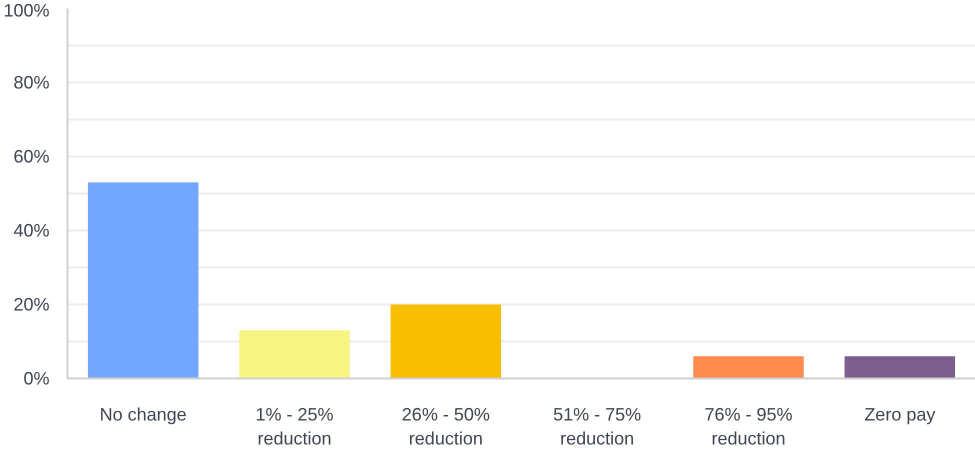  Describe the element at coordinates (31, 156) in the screenshot. I see `y-tick-label: 60%` at that location.